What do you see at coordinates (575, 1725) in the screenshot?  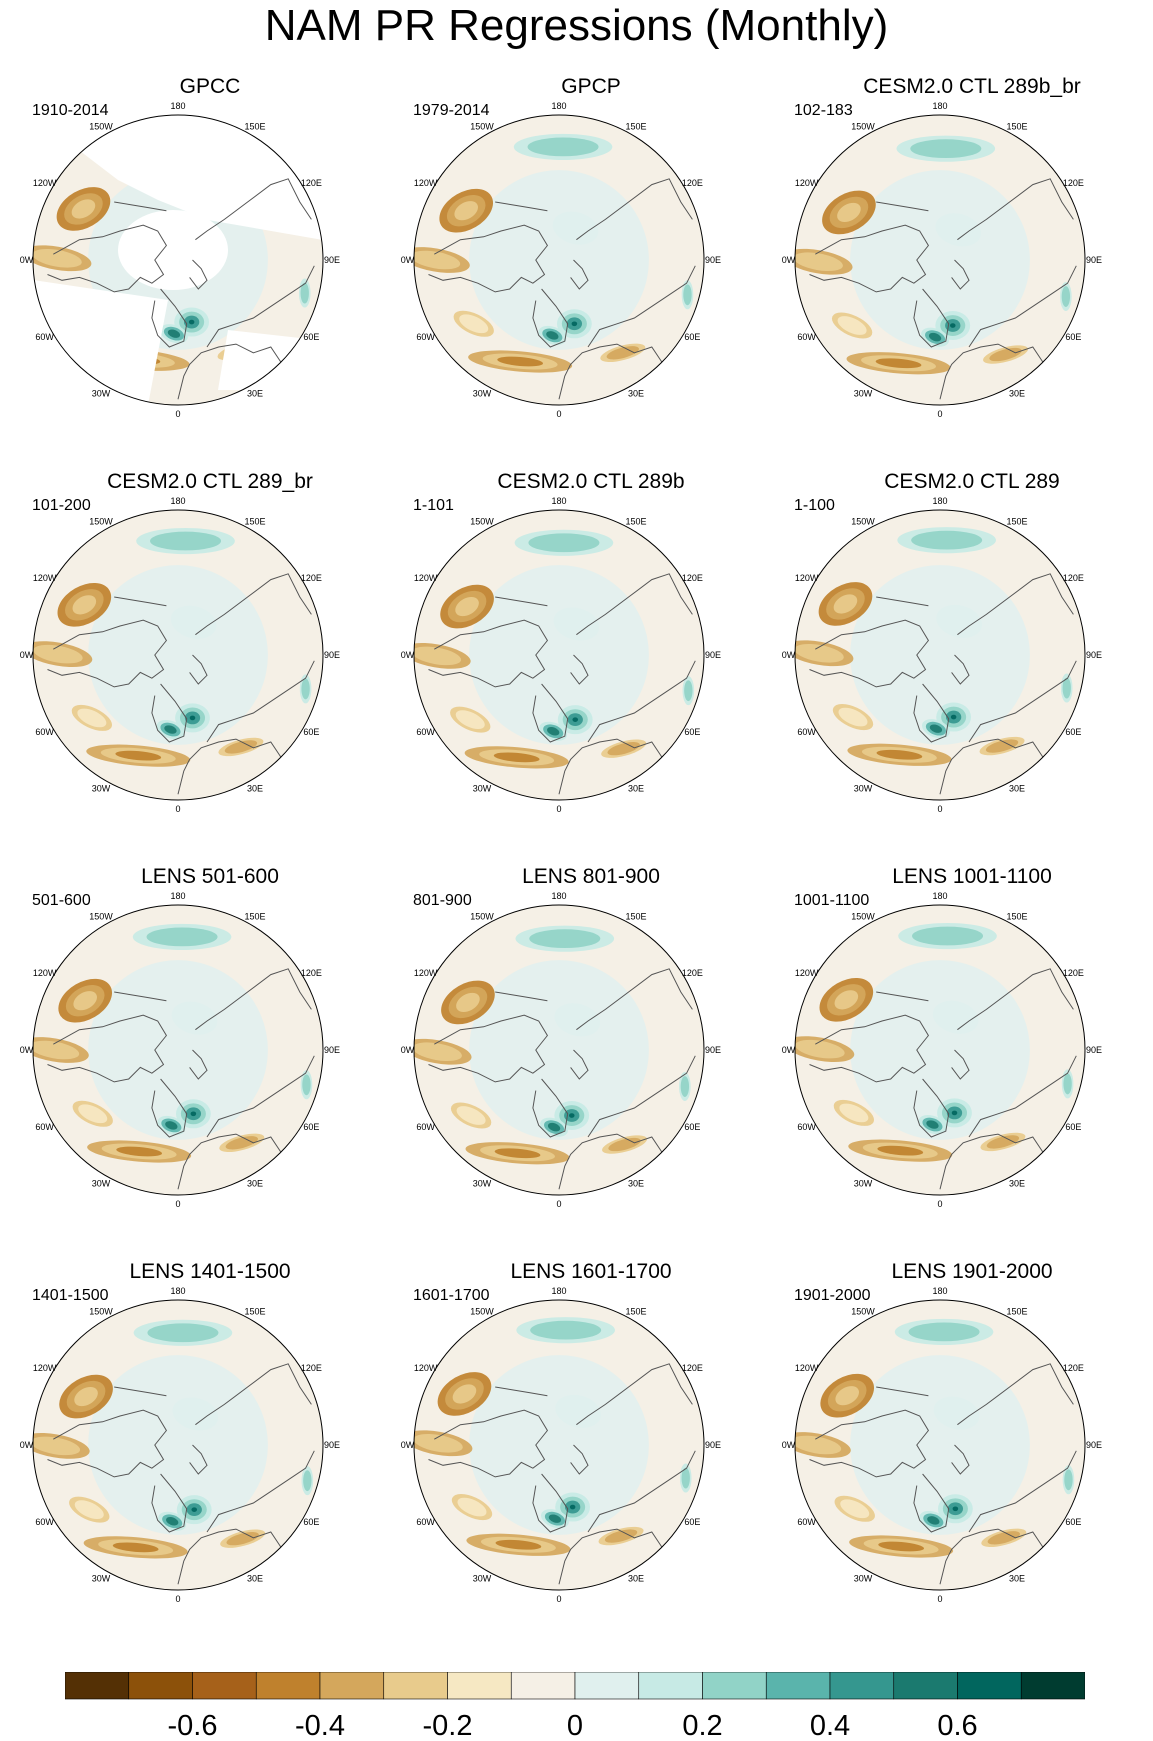 I see `colorbar-tick-label: 0` at bounding box center [575, 1725].